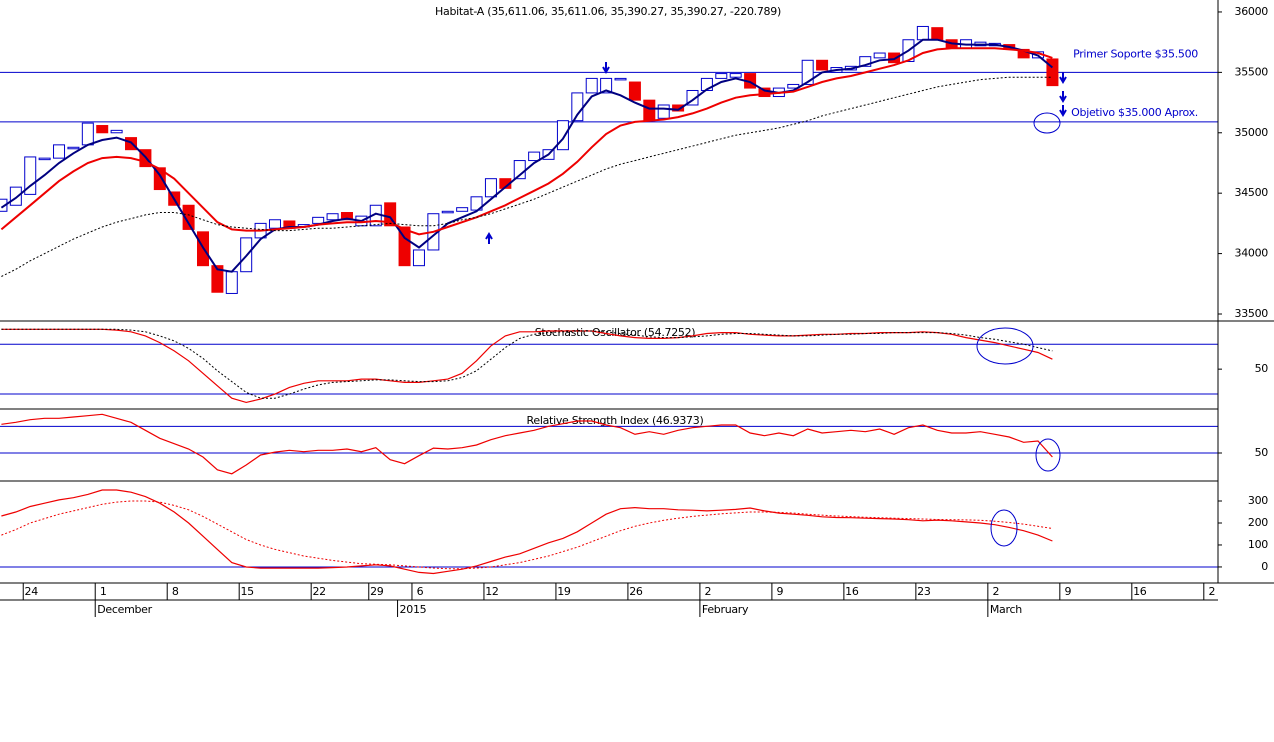 This screenshot has width=1274, height=742. I want to click on x-tick-label: 24, so click(32, 591).